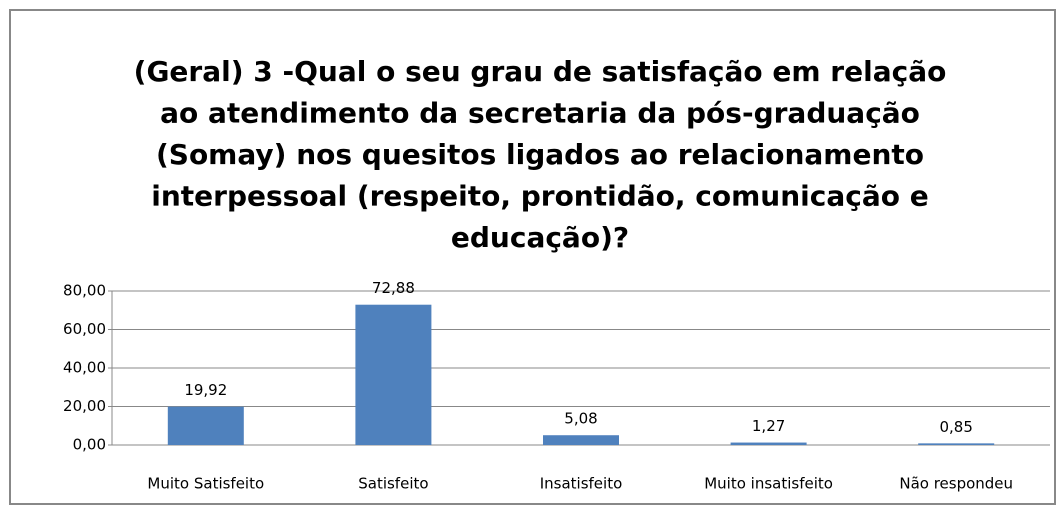  Describe the element at coordinates (581, 484) in the screenshot. I see `x-tick-label: Insatisfeito` at that location.